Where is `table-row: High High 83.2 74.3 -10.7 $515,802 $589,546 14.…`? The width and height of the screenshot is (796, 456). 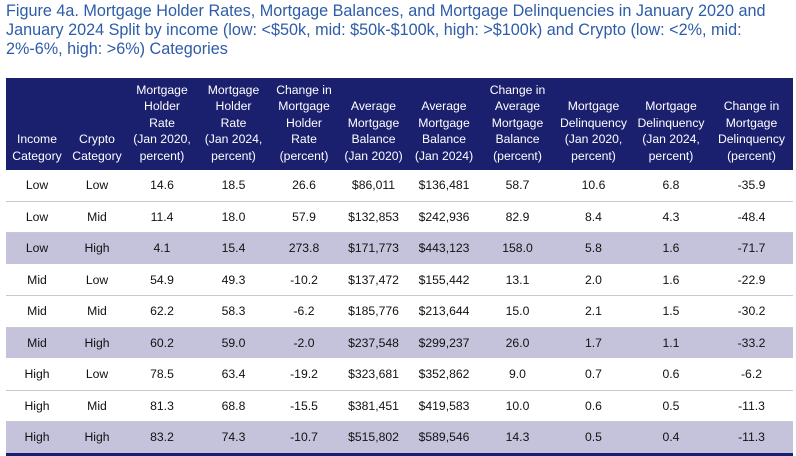
table-row: High High 83.2 74.3 -10.7 $515,802 $589,546 14.… is located at coordinates (399, 438).